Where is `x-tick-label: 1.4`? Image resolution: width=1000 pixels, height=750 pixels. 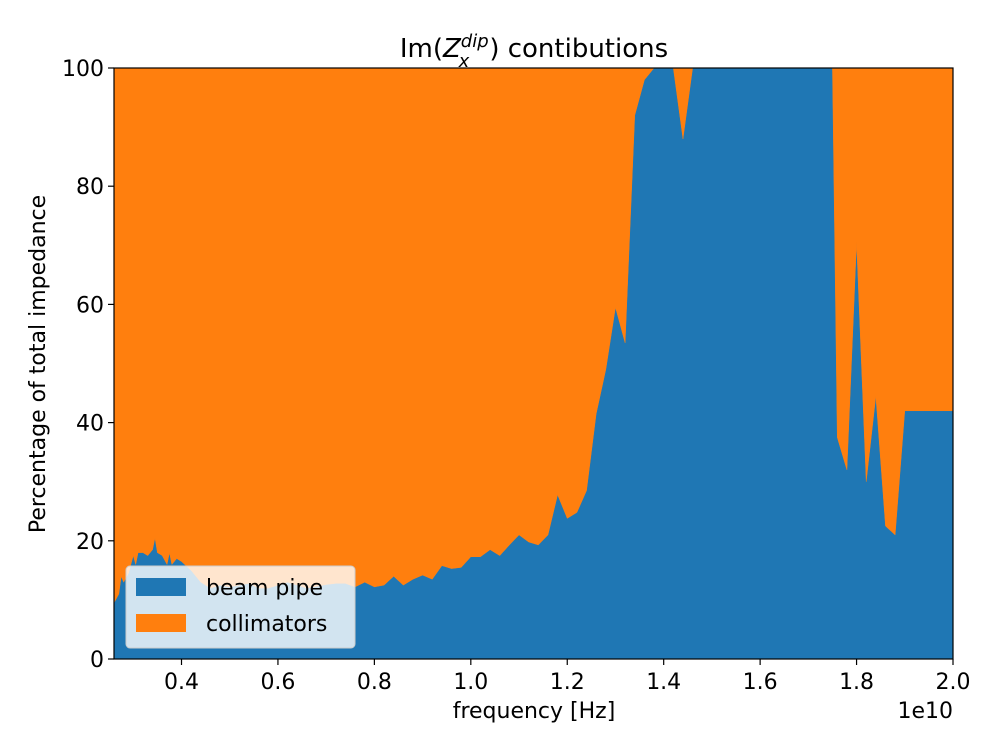 x-tick-label: 1.4 is located at coordinates (663, 682).